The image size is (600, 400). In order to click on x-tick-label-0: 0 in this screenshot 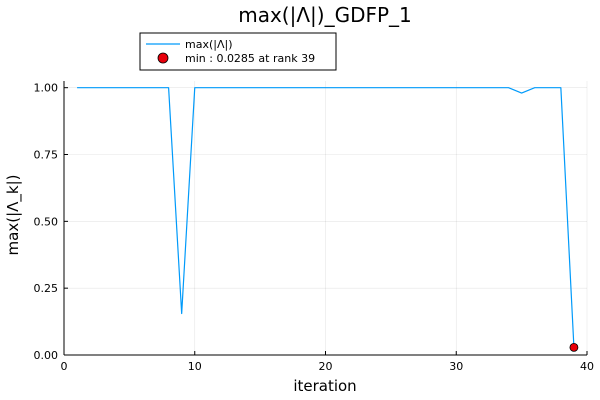, I will do `click(64, 366)`.